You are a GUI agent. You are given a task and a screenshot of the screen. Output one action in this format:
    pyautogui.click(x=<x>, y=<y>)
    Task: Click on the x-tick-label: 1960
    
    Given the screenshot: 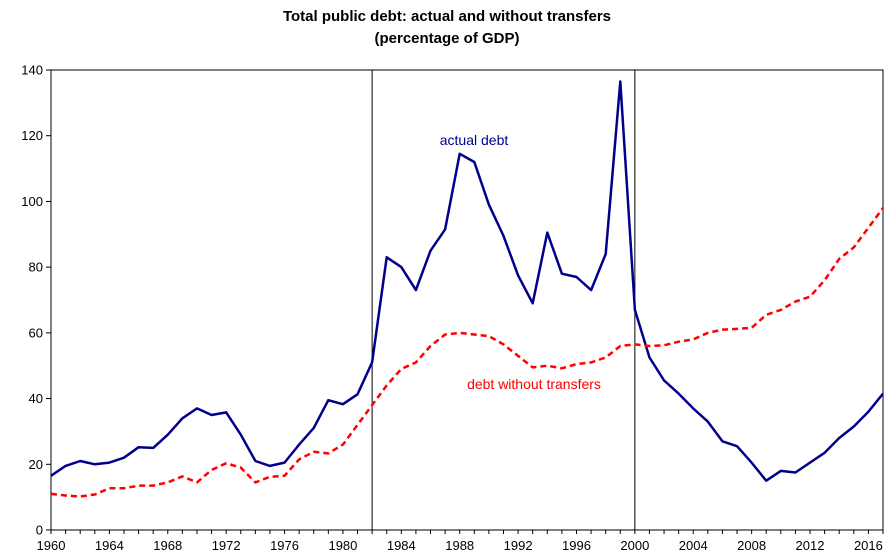 What is the action you would take?
    pyautogui.click(x=51, y=545)
    